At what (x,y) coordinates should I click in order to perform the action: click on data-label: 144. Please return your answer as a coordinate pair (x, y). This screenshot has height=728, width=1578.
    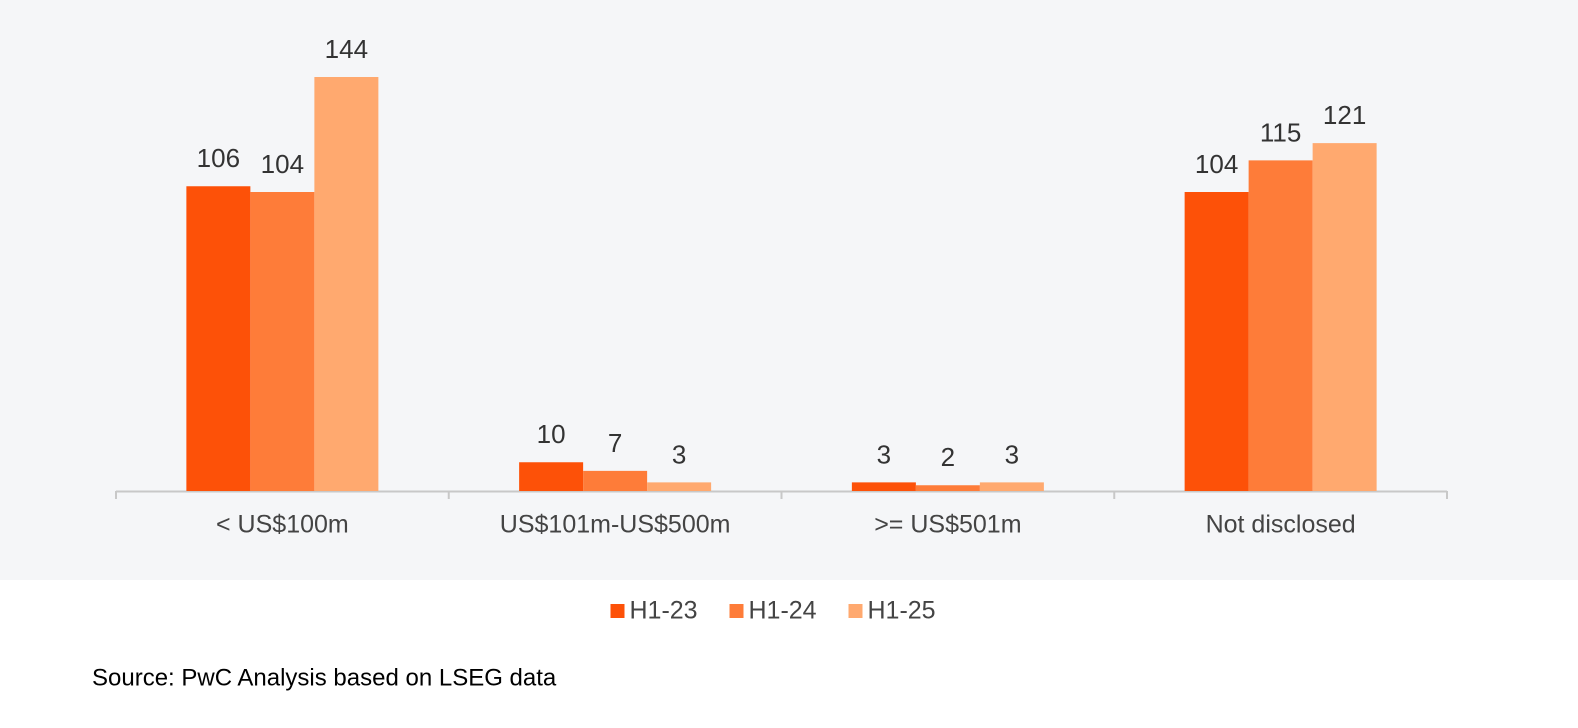
    Looking at the image, I should click on (346, 49).